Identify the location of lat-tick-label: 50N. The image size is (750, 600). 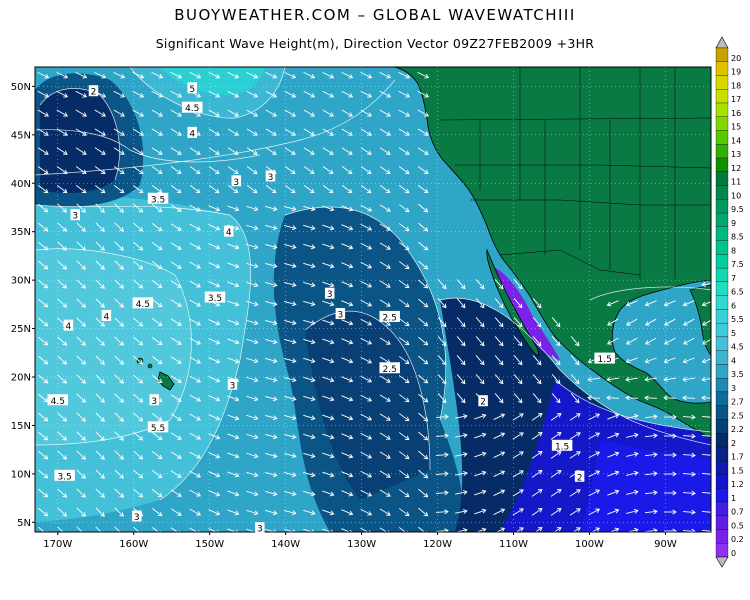
(21, 87).